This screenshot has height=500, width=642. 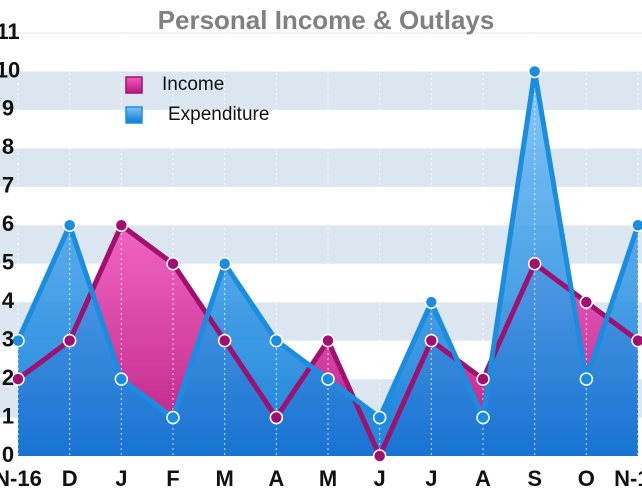 What do you see at coordinates (586, 478) in the screenshot?
I see `x-tick-label: O` at bounding box center [586, 478].